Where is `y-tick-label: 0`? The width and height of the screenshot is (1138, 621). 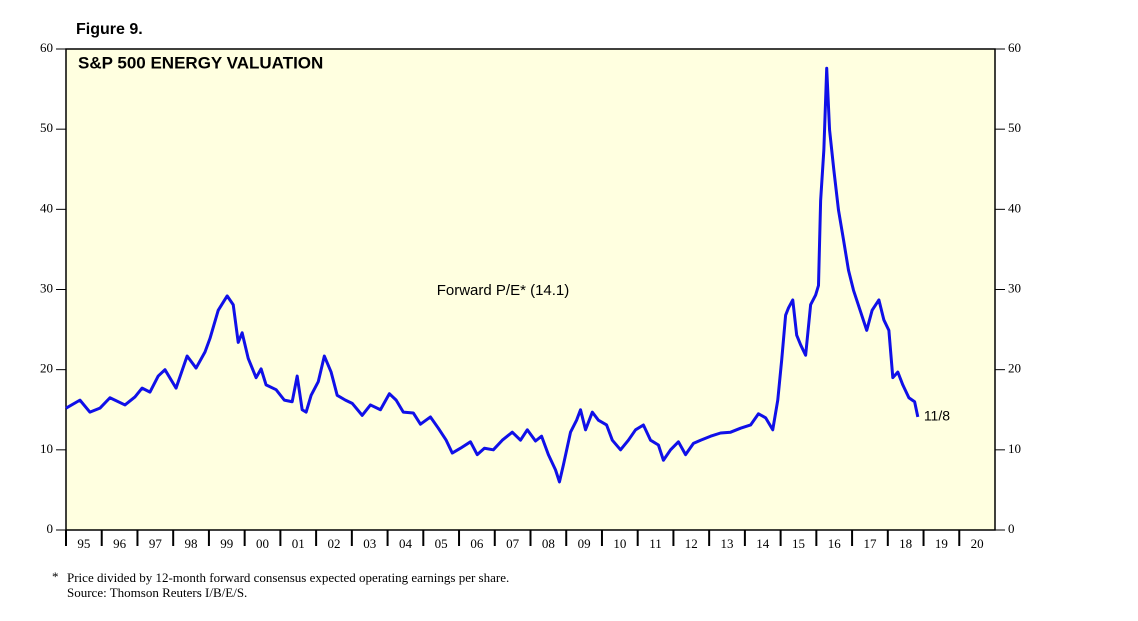 y-tick-label: 0 is located at coordinates (50, 528).